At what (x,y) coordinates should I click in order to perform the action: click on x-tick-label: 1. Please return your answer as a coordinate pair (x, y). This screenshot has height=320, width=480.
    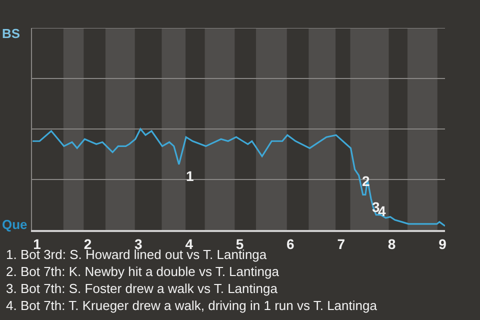
    Looking at the image, I should click on (37, 244).